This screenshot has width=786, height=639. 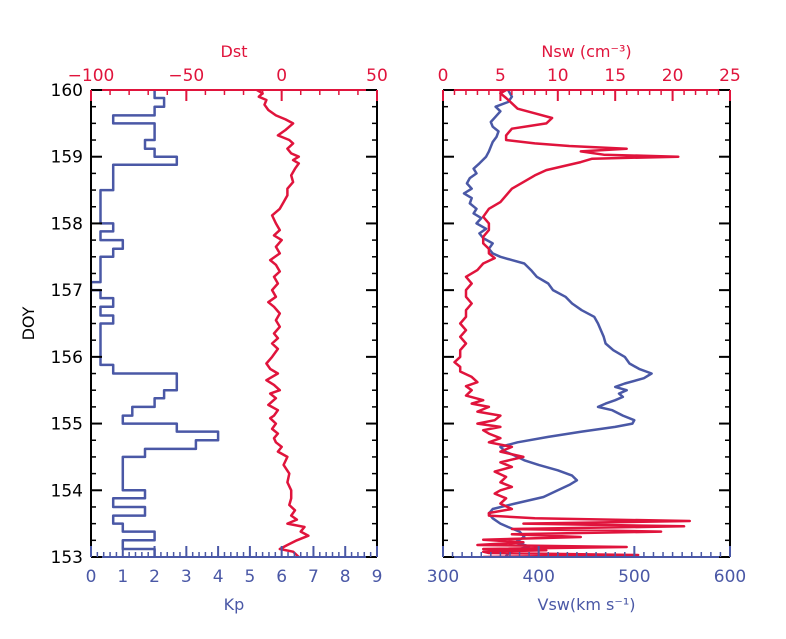 I want to click on x-bottom-tick-label: 4, so click(x=218, y=577).